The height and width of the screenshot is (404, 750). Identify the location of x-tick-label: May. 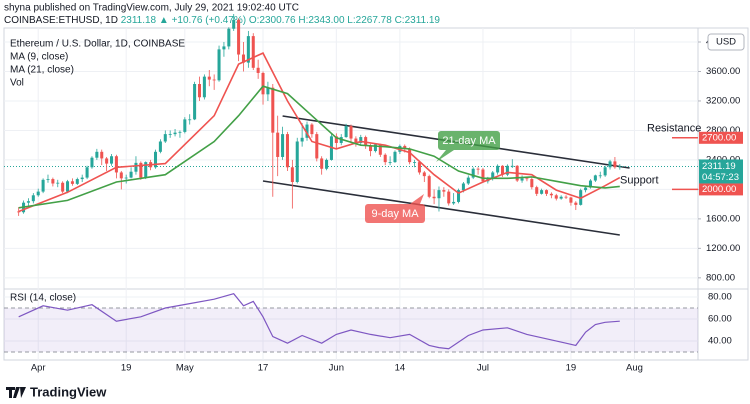
(185, 368).